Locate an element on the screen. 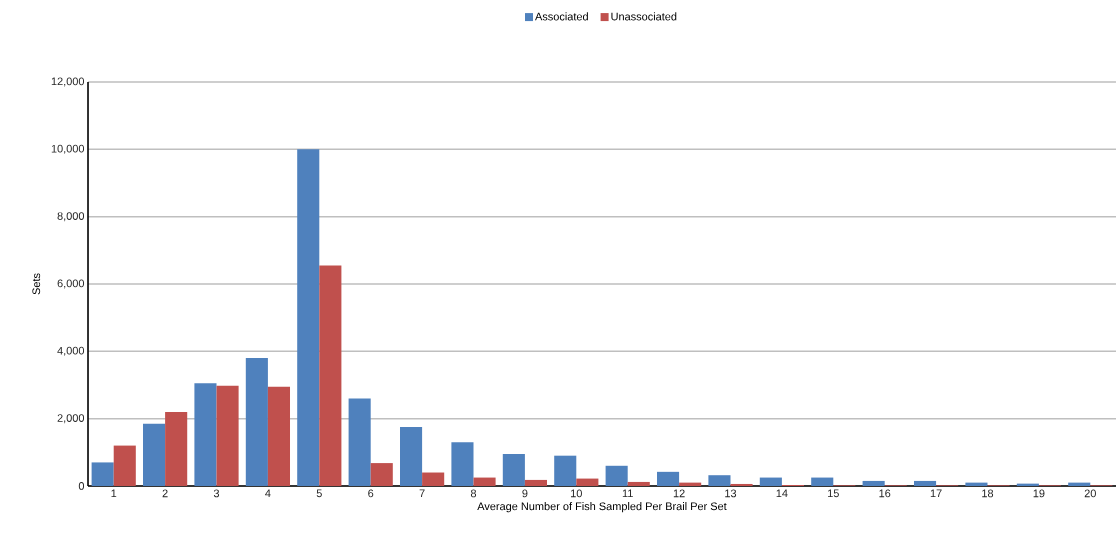 This screenshot has width=1116, height=550. y-tick-label: 8,000 is located at coordinates (71, 217).